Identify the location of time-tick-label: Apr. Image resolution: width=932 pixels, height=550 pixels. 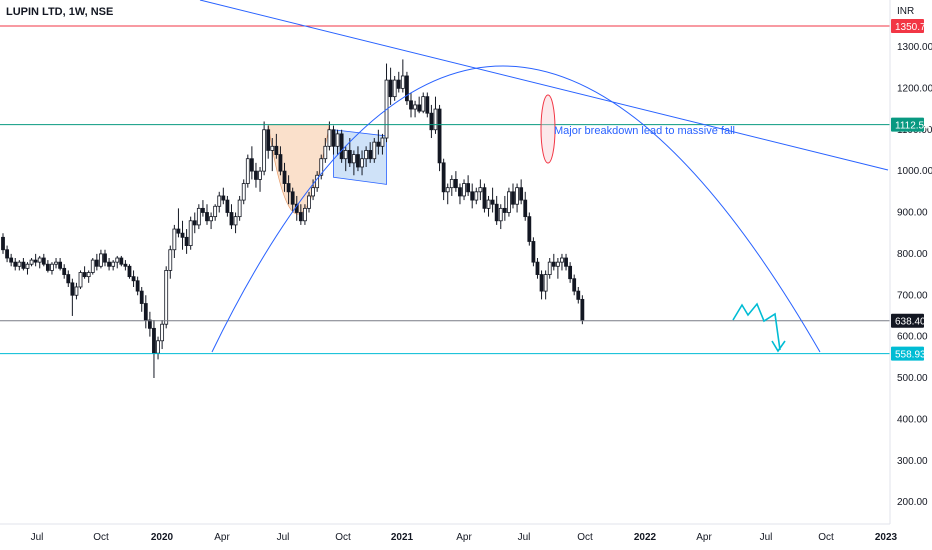
(704, 537).